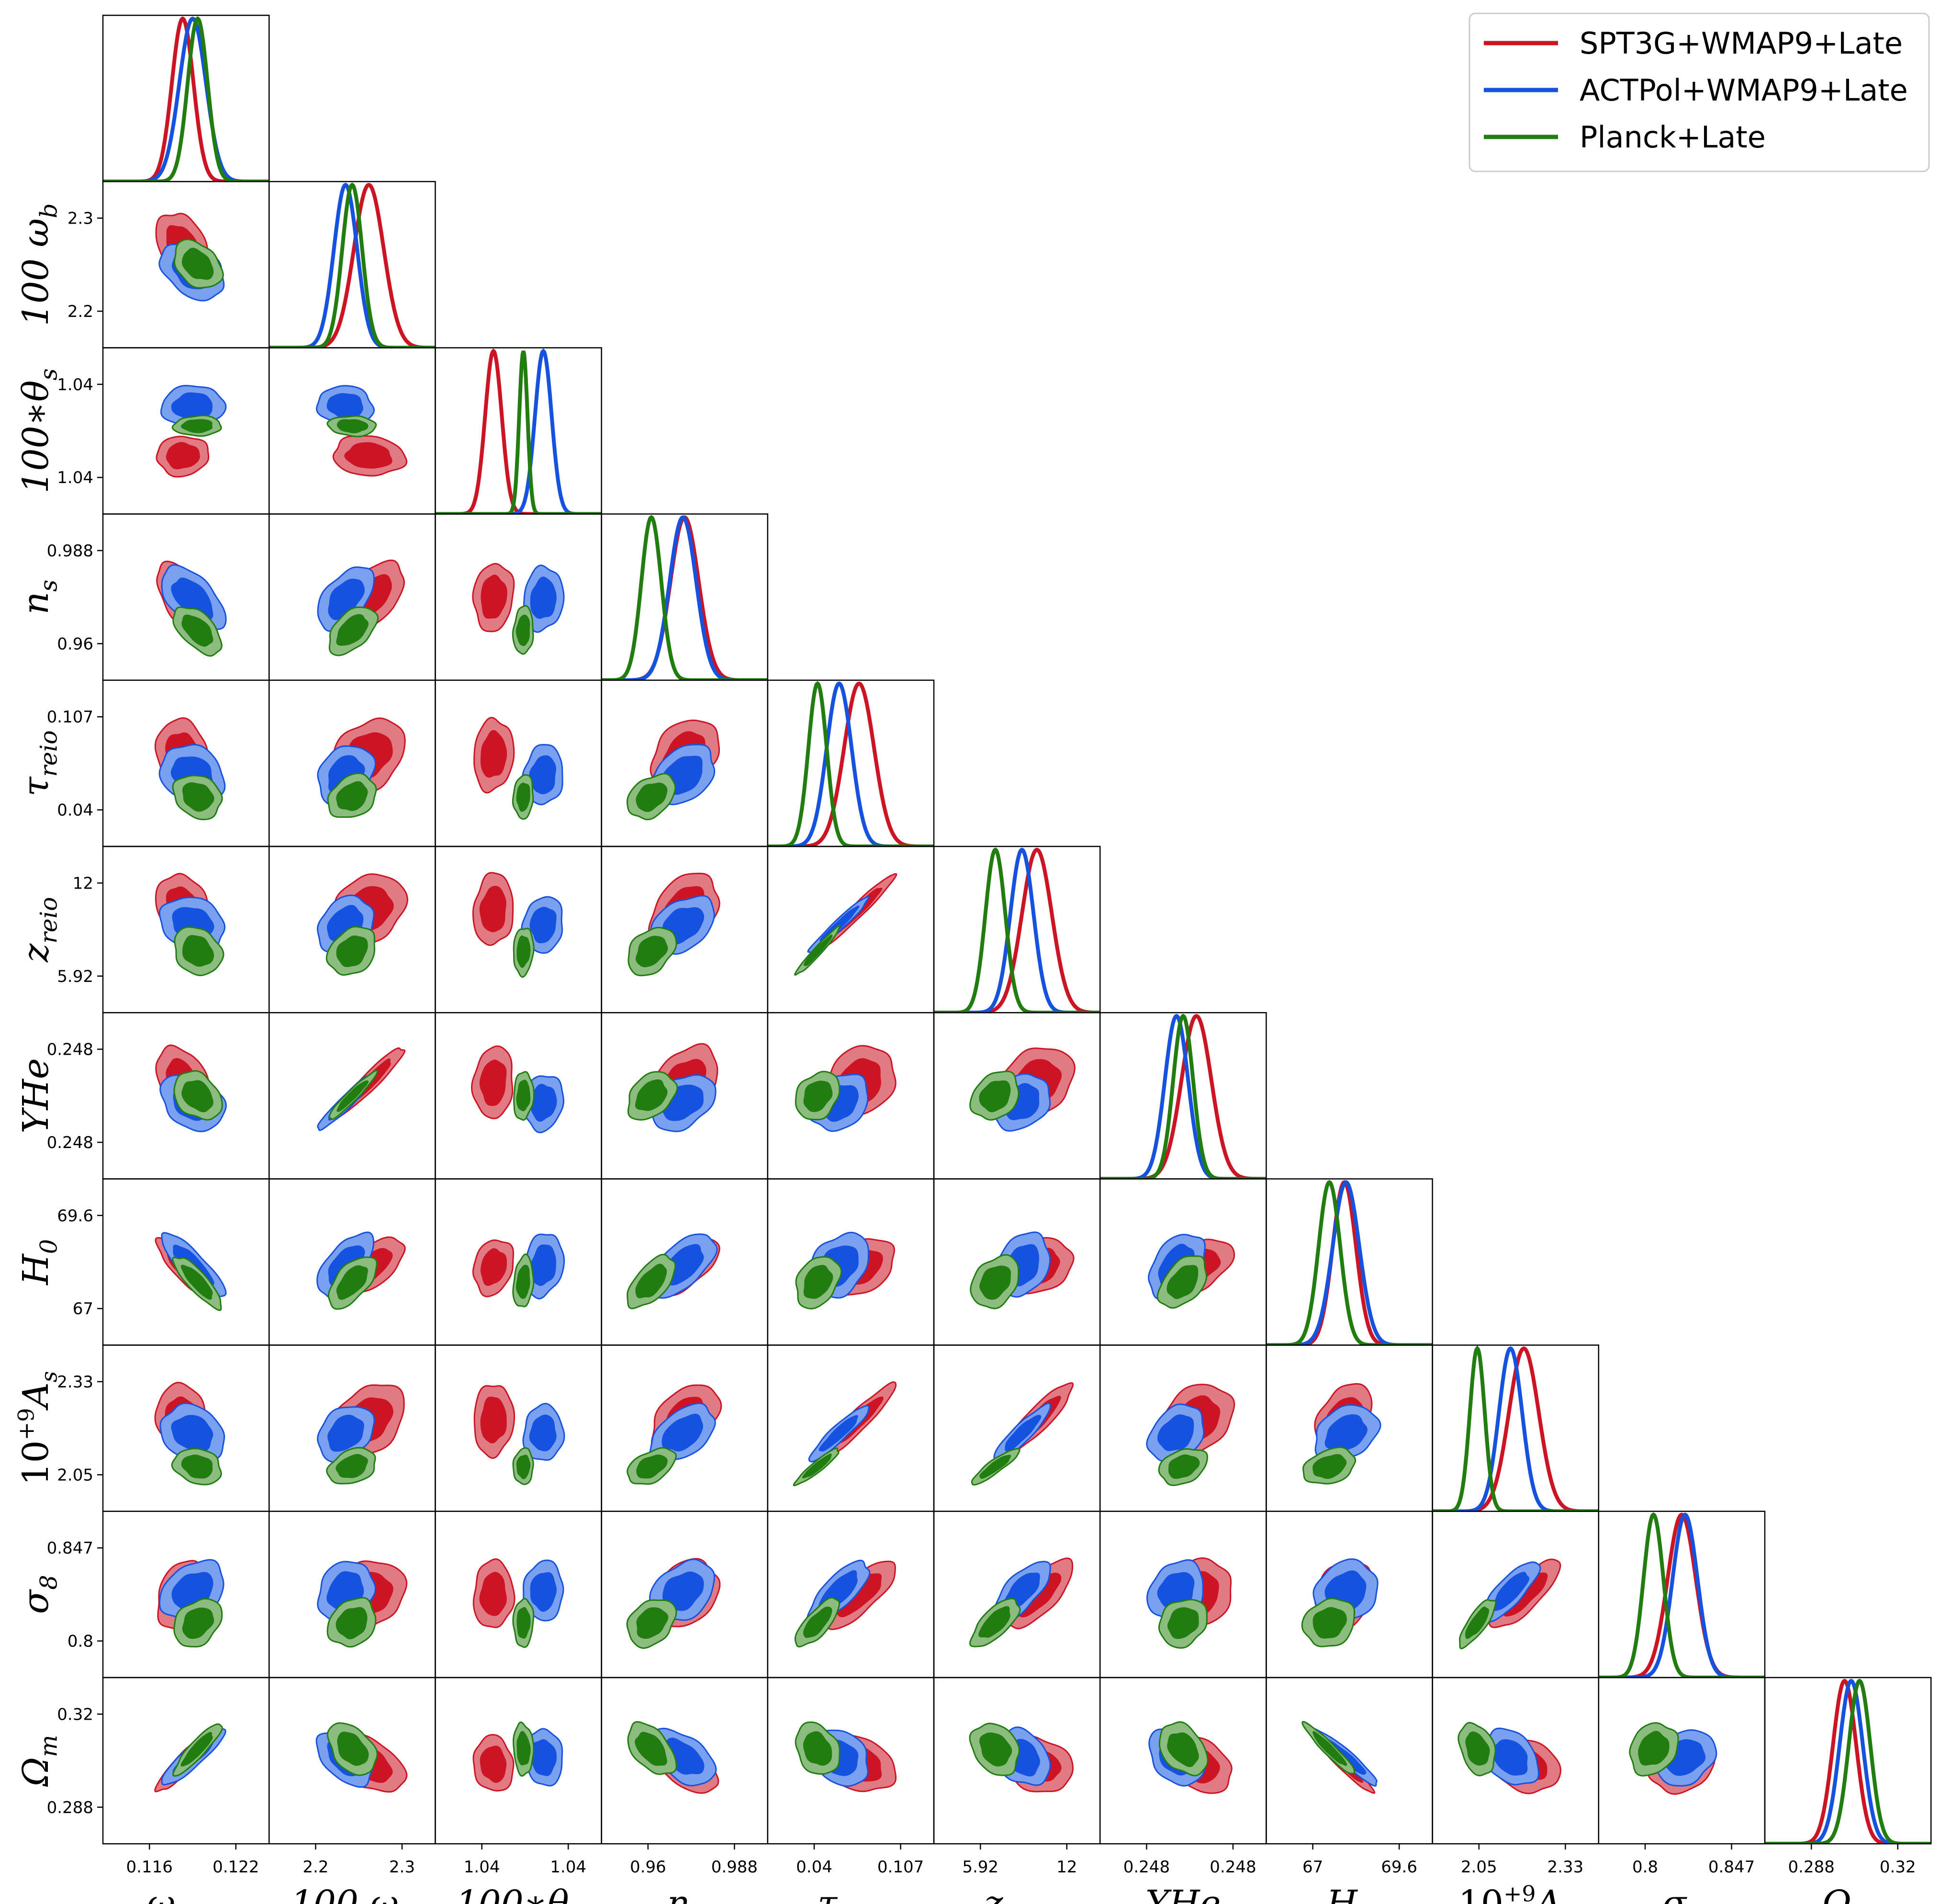 The height and width of the screenshot is (1904, 1940). Describe the element at coordinates (362, 1604) in the screenshot. I see `panel-sigma8-vs-omega_b` at that location.